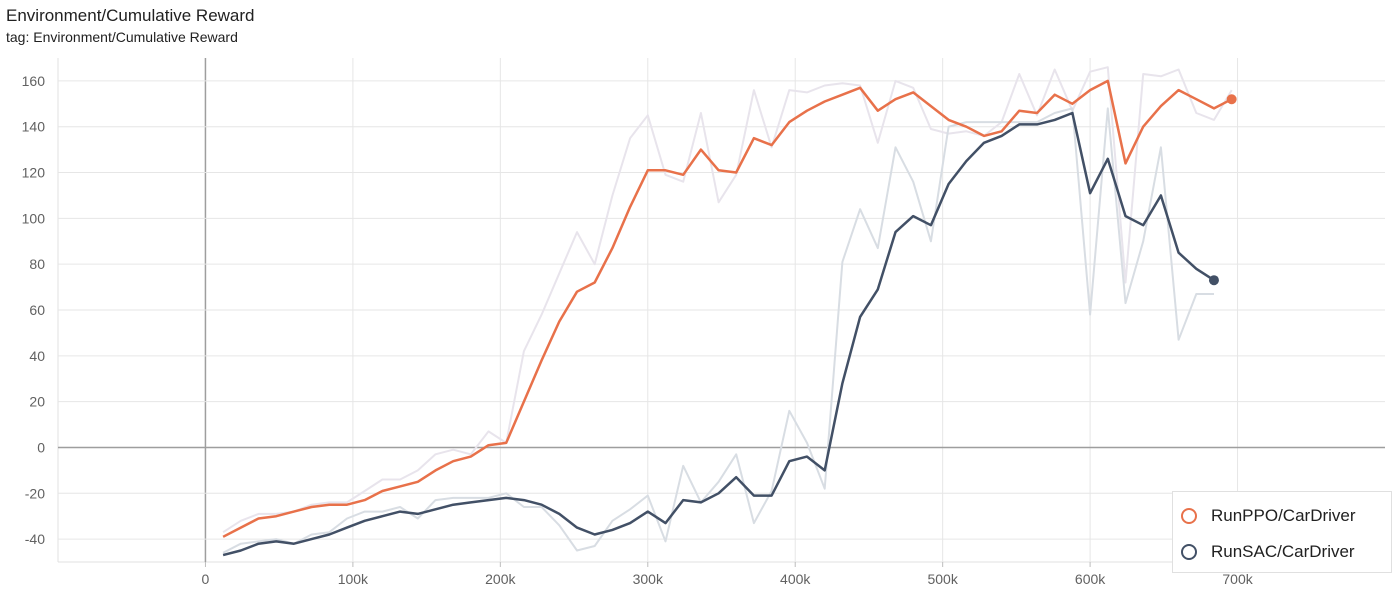  I want to click on x-tick-label: 0, so click(206, 579).